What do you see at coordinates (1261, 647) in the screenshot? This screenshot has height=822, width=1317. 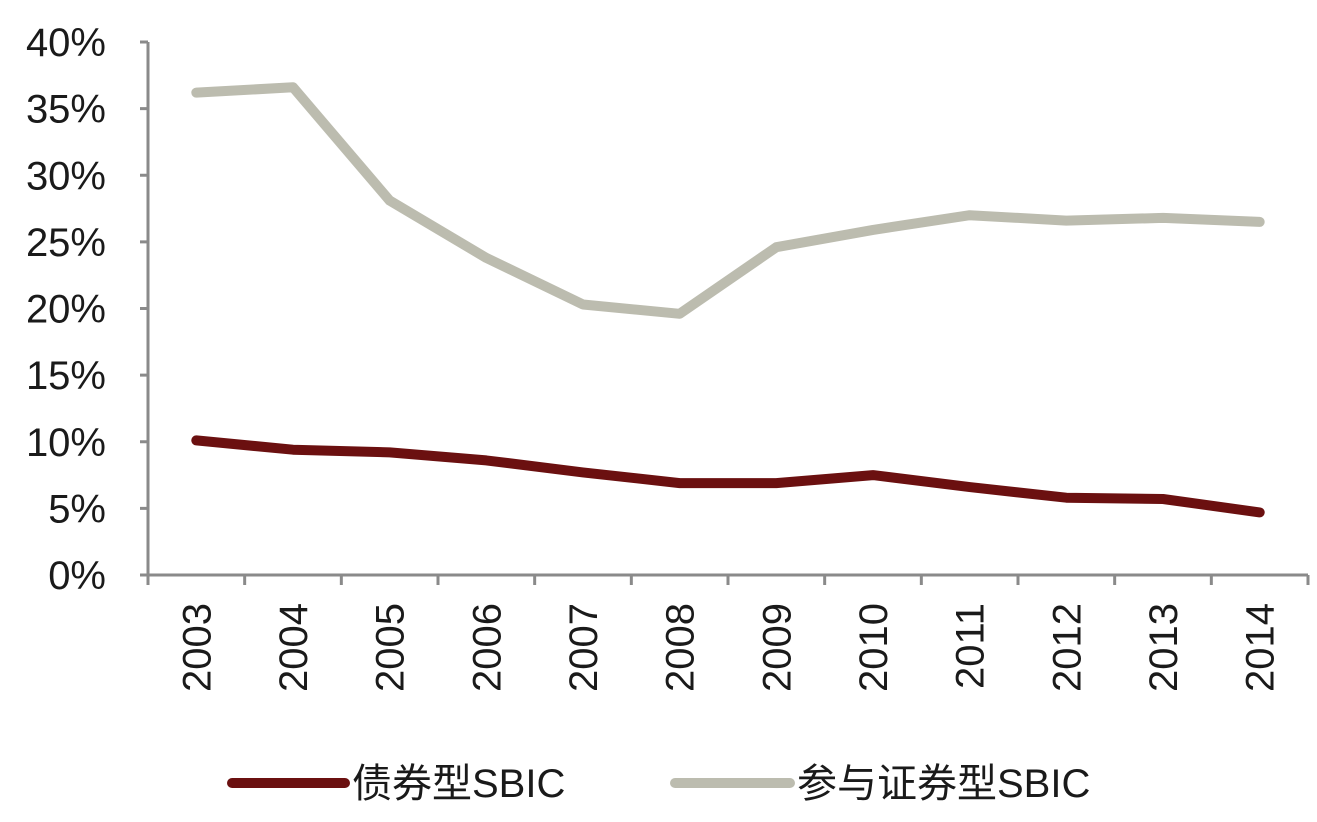 I see `x-tick-label: 2014` at bounding box center [1261, 647].